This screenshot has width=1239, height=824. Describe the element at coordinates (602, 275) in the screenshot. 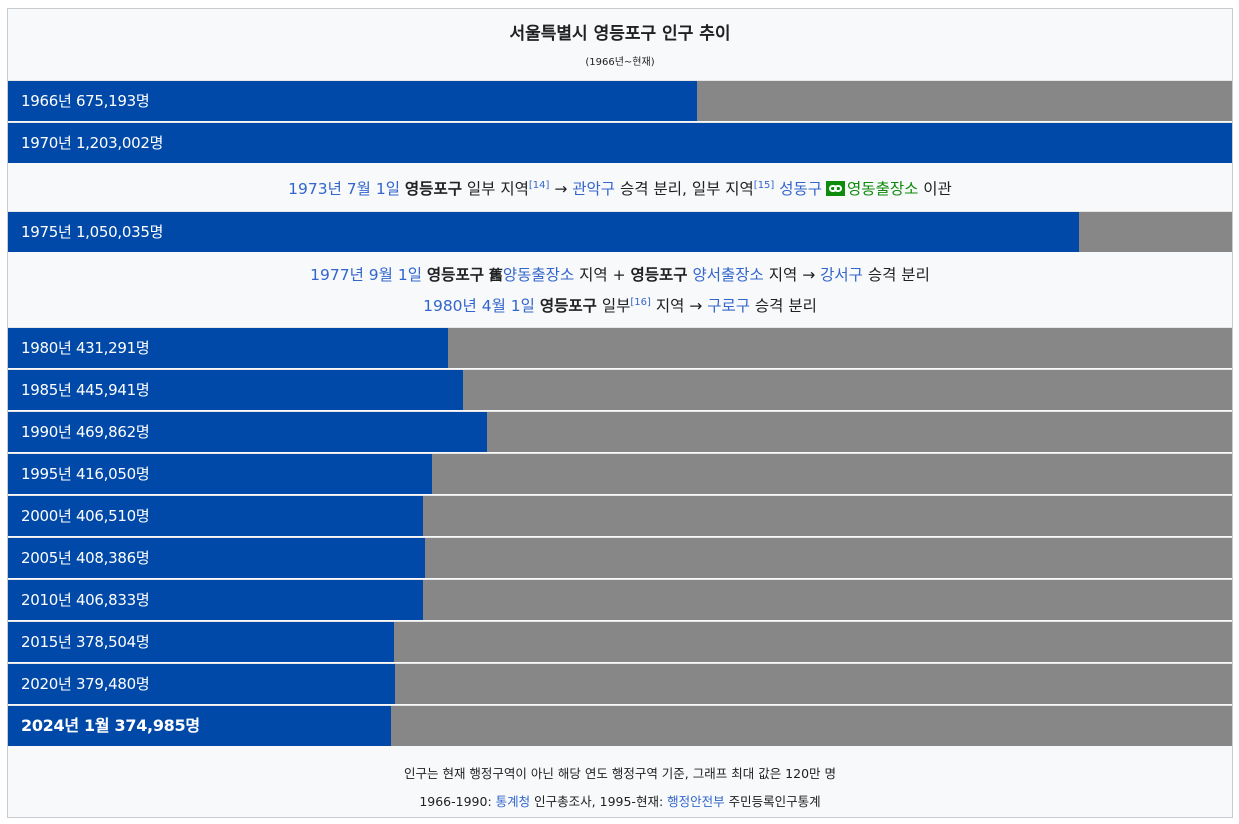

I see `event-text: 지역 +` at that location.